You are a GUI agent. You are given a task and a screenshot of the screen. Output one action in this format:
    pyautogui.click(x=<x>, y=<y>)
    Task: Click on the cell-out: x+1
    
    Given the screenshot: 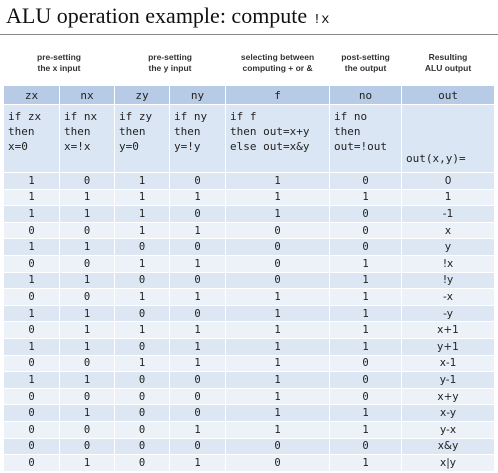 What is the action you would take?
    pyautogui.click(x=448, y=330)
    